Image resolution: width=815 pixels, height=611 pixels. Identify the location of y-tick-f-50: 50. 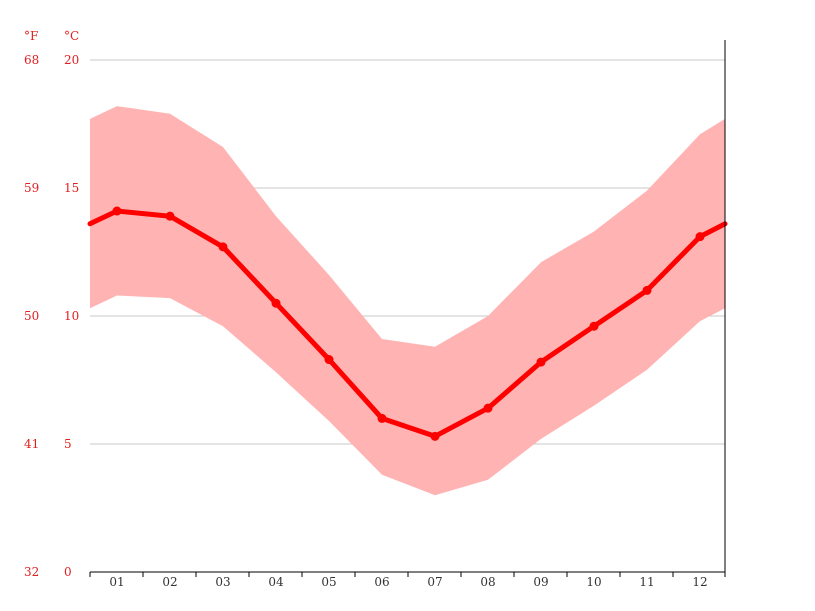
(31, 316).